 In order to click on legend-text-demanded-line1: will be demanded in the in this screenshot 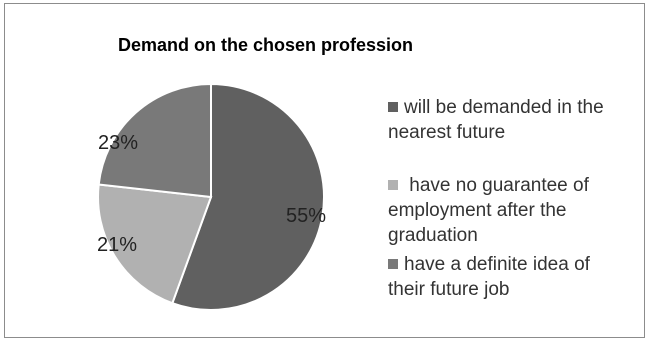, I will do `click(504, 107)`.